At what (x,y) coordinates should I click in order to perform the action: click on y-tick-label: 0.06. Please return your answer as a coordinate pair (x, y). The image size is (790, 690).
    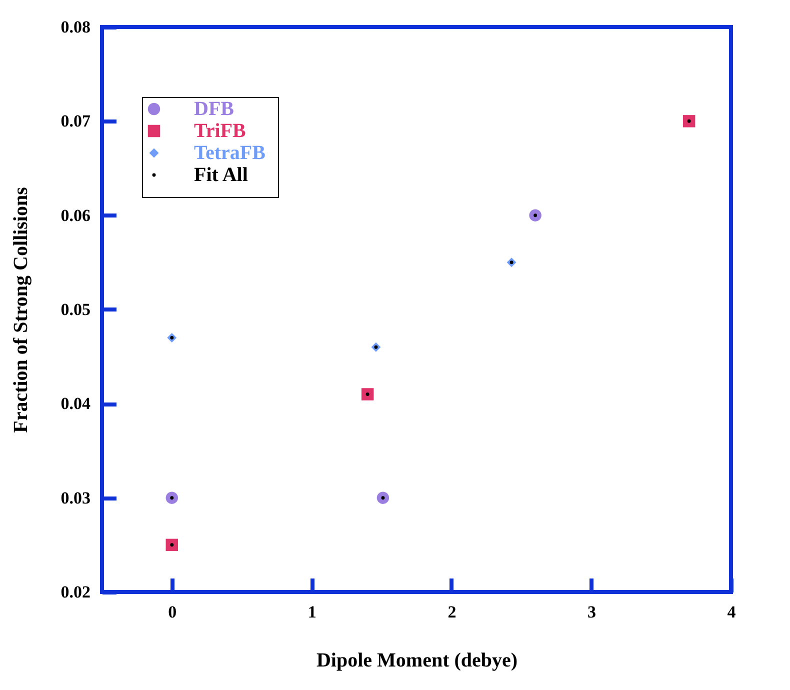
    Looking at the image, I should click on (75, 215).